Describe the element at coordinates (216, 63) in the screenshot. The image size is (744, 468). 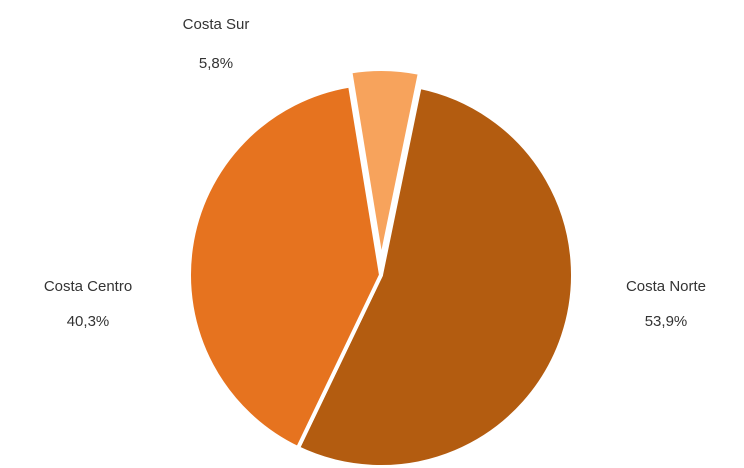
I see `slice-value-costa-sur: 5,8%` at that location.